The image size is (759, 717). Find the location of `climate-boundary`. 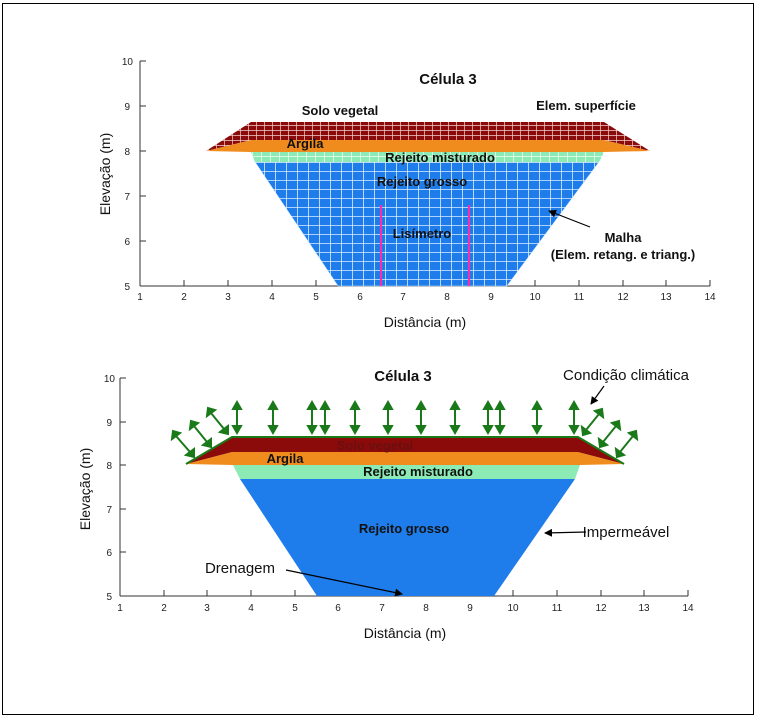

climate-boundary is located at coordinates (405, 450).